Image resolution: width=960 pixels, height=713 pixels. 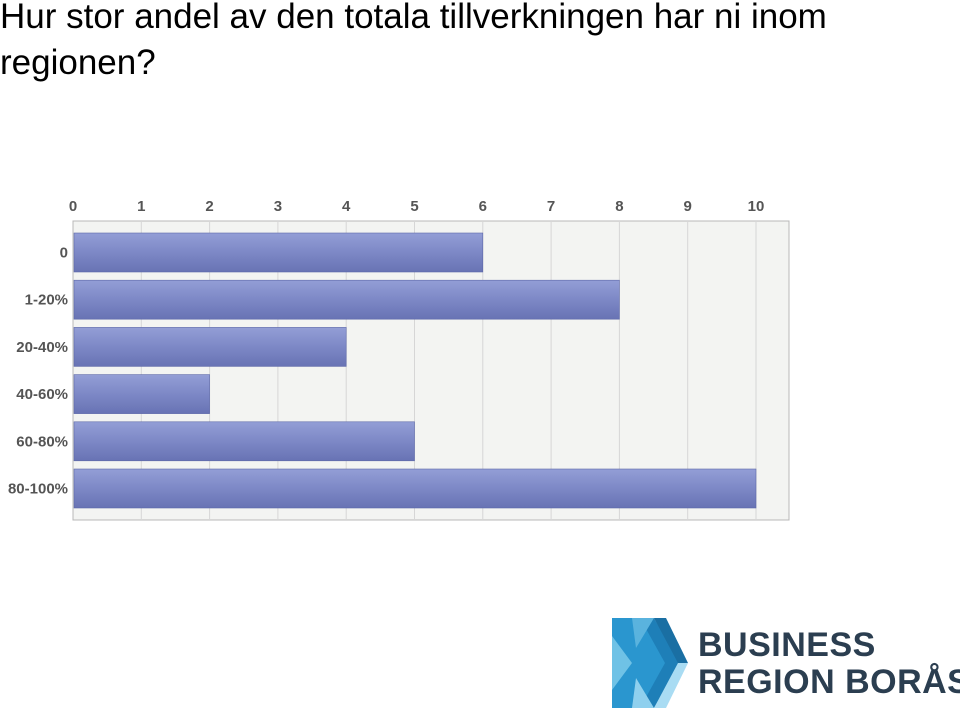 What do you see at coordinates (650, 663) in the screenshot?
I see `logo-mark-icon` at bounding box center [650, 663].